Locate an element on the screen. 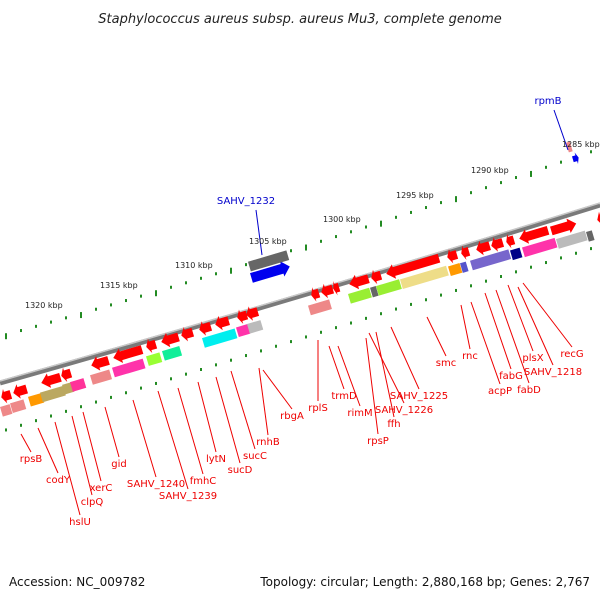 This screenshot has width=600, height=600. gene-label-lytN: lytN is located at coordinates (216, 459).